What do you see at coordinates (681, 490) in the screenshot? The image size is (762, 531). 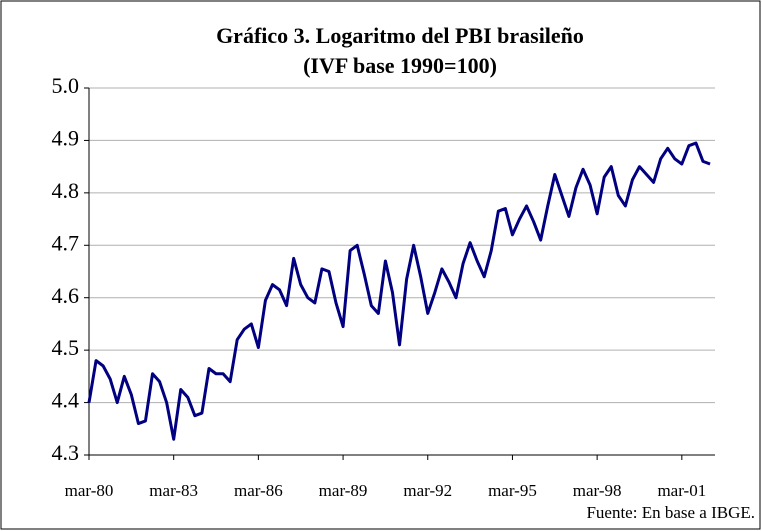 I see `x-tick-label: mar-01` at bounding box center [681, 490].